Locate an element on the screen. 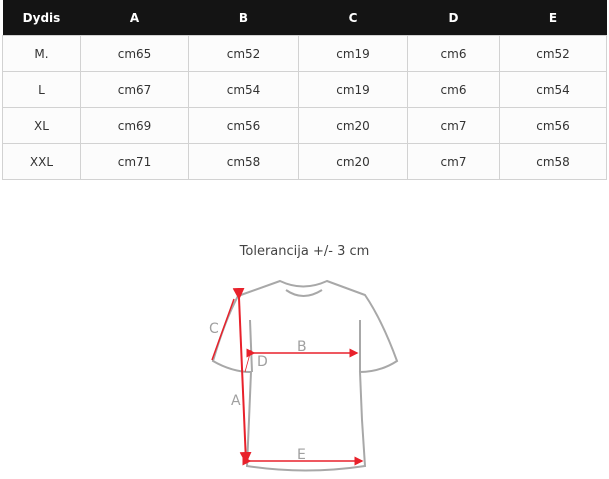 Image resolution: width=609 pixels, height=479 pixels. size-cell: M. is located at coordinates (41, 53).